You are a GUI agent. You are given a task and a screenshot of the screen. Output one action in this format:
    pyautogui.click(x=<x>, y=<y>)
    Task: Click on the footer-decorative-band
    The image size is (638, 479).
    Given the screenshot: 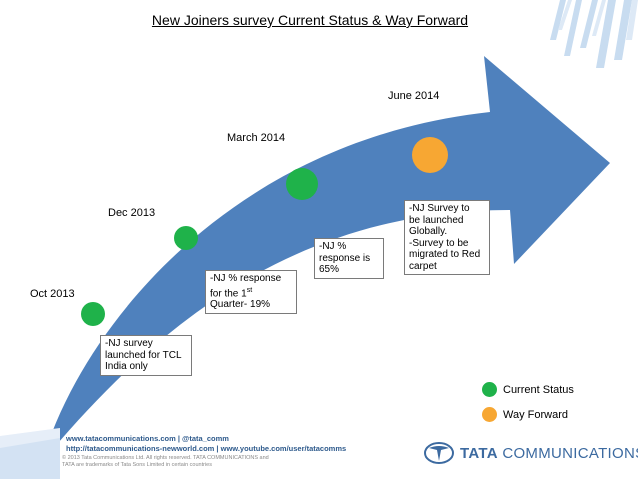 What is the action you would take?
    pyautogui.click(x=30, y=453)
    